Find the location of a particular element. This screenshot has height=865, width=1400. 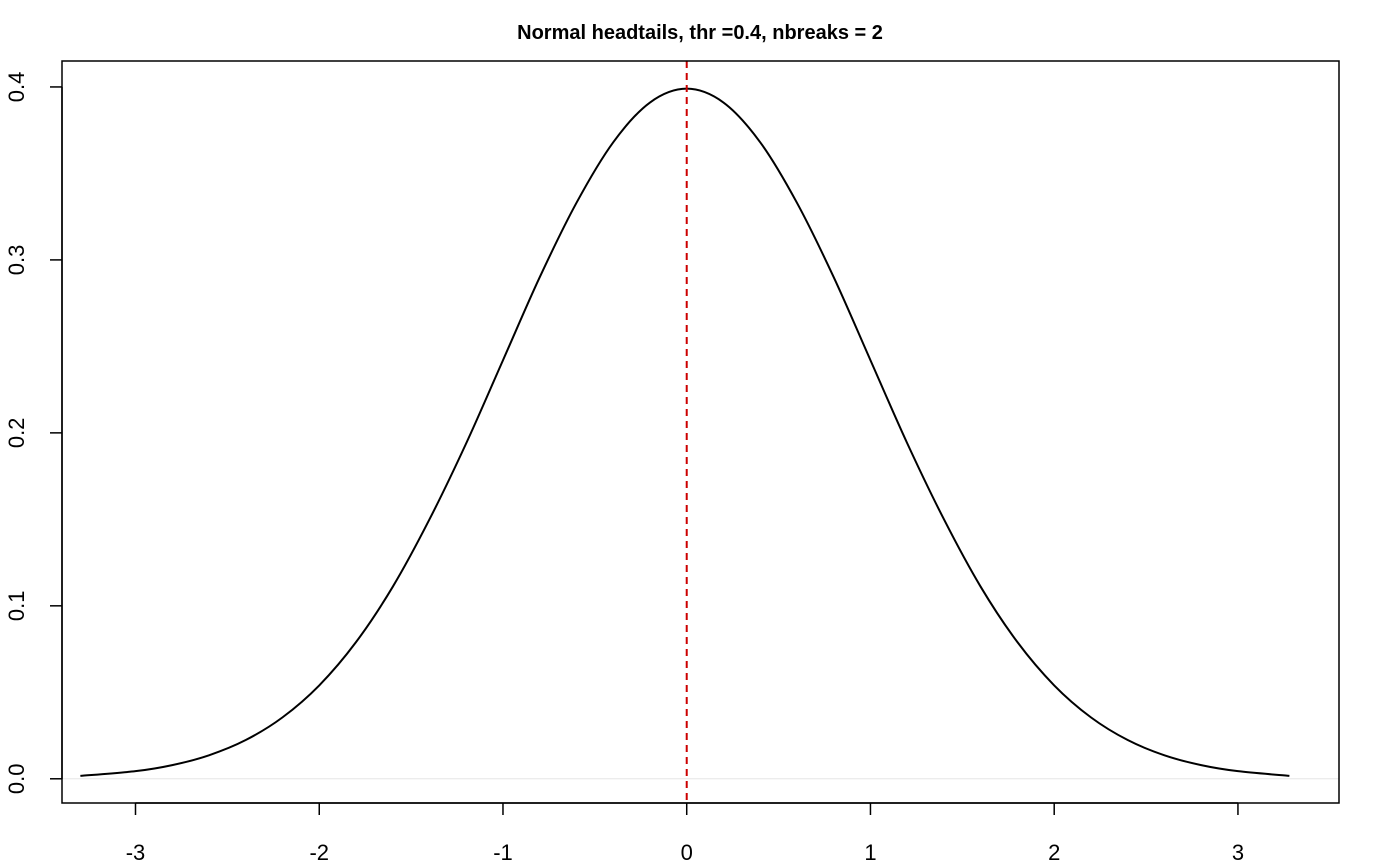

y-tick-label-0: 0.0 is located at coordinates (16, 778).